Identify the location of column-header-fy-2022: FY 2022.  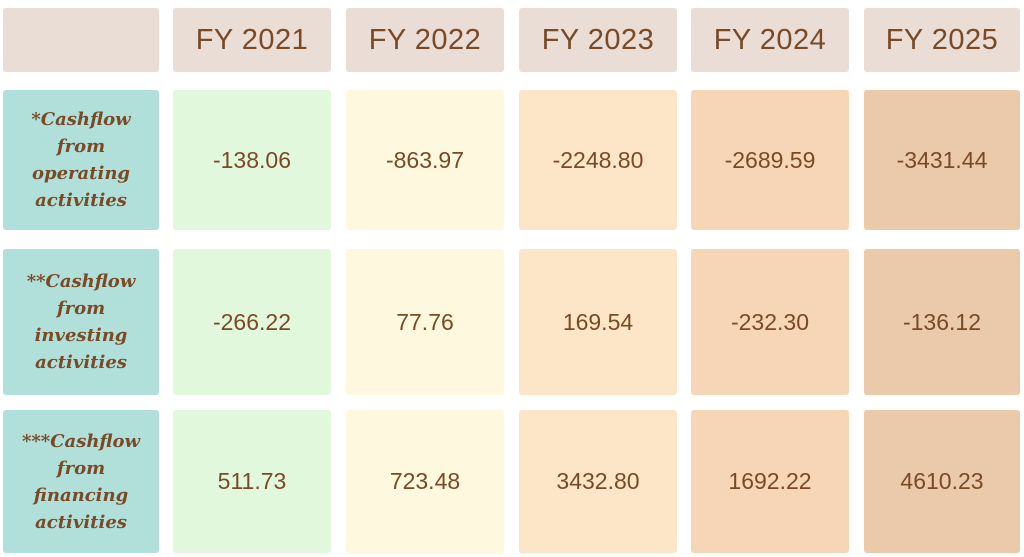
(425, 40).